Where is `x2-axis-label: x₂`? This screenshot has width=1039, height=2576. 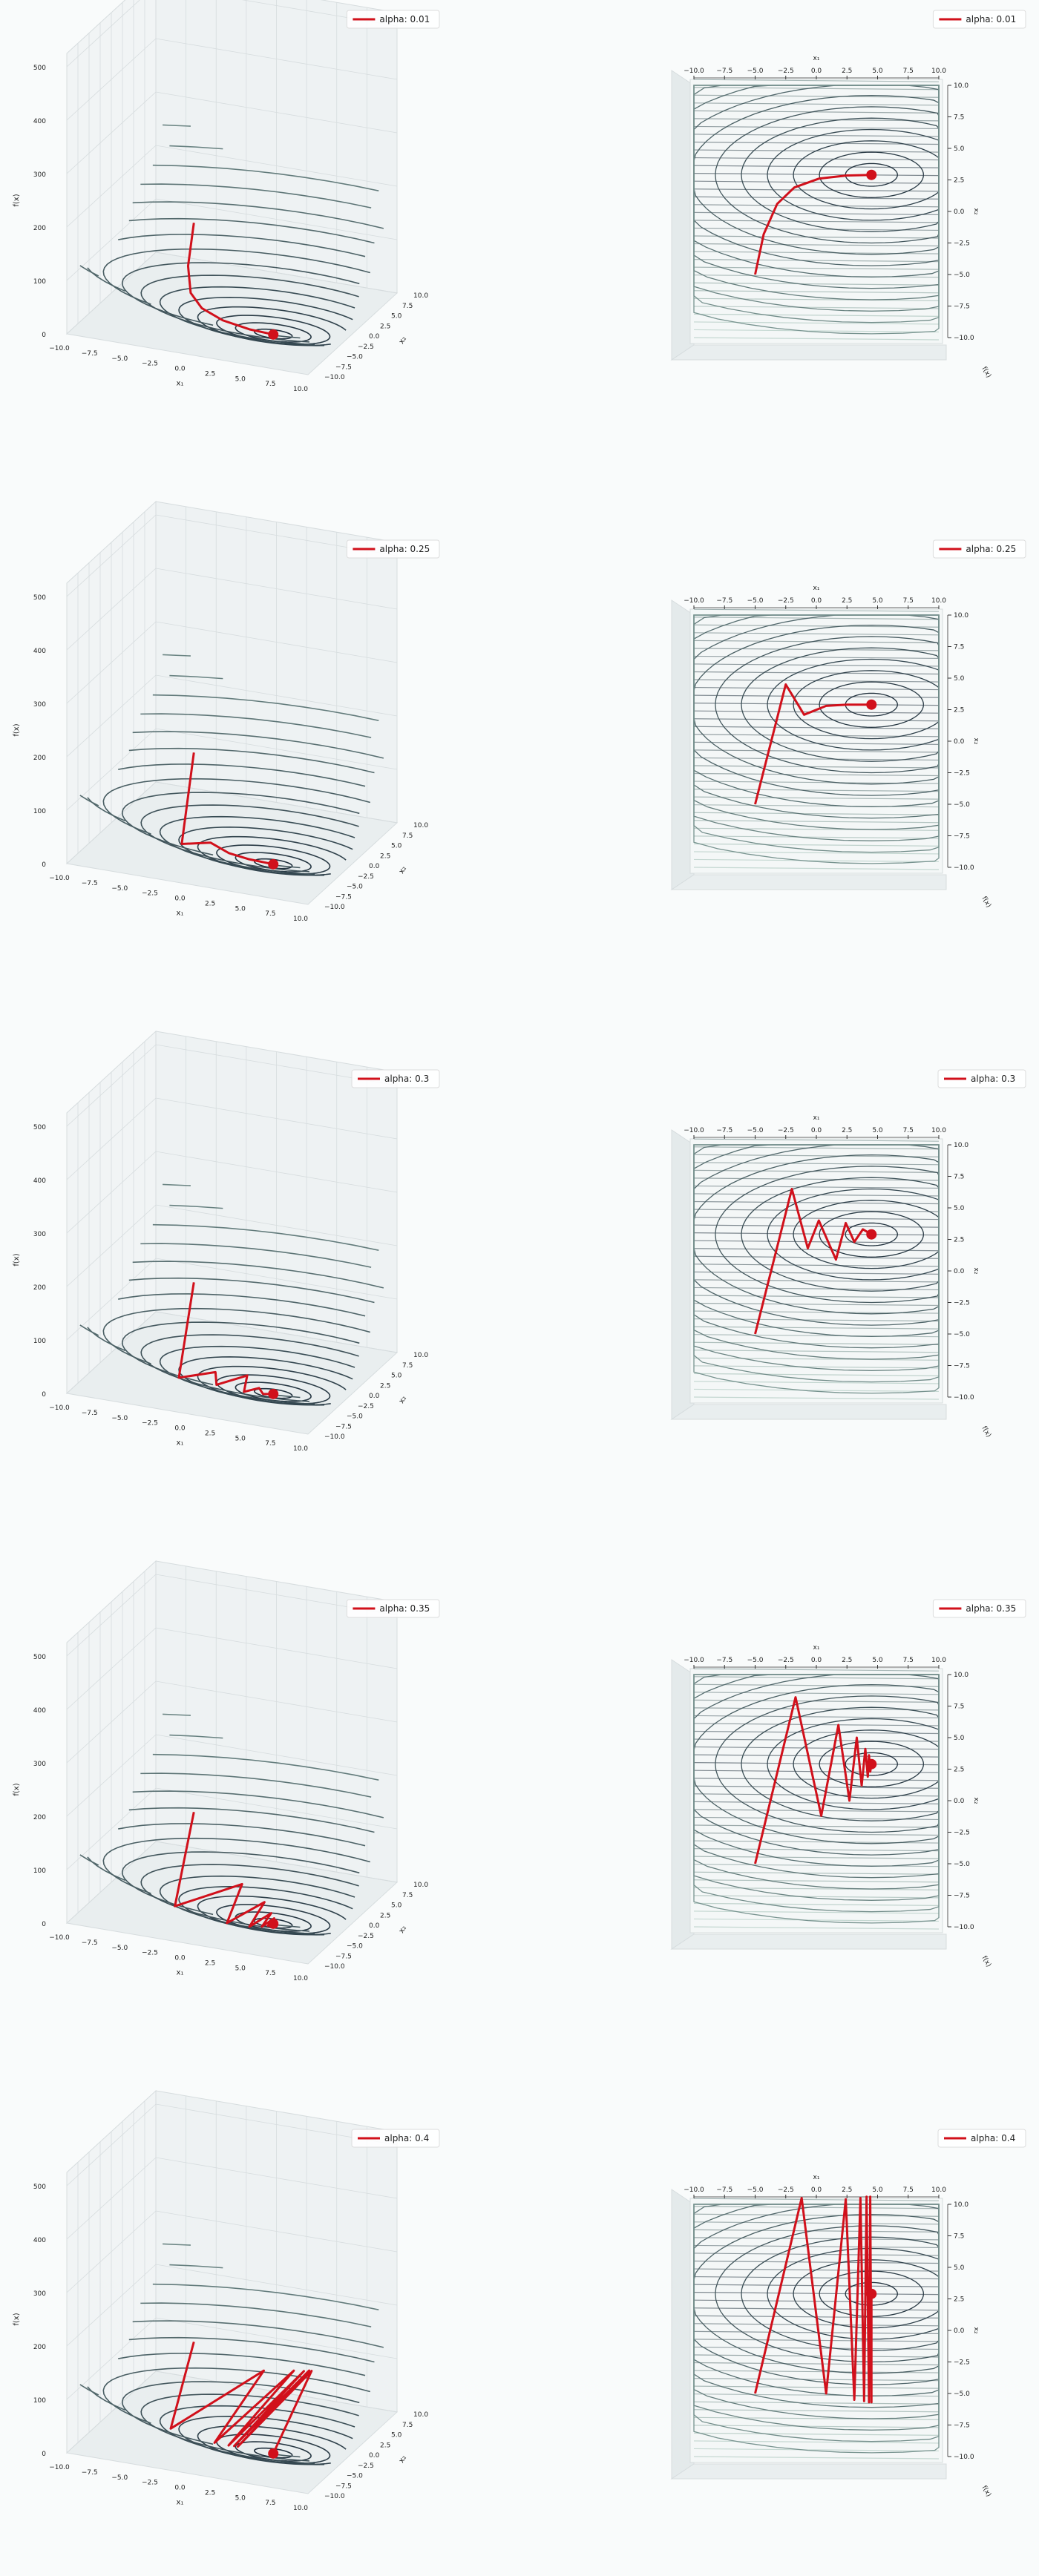
x2-axis-label: x₂ is located at coordinates (976, 1271).